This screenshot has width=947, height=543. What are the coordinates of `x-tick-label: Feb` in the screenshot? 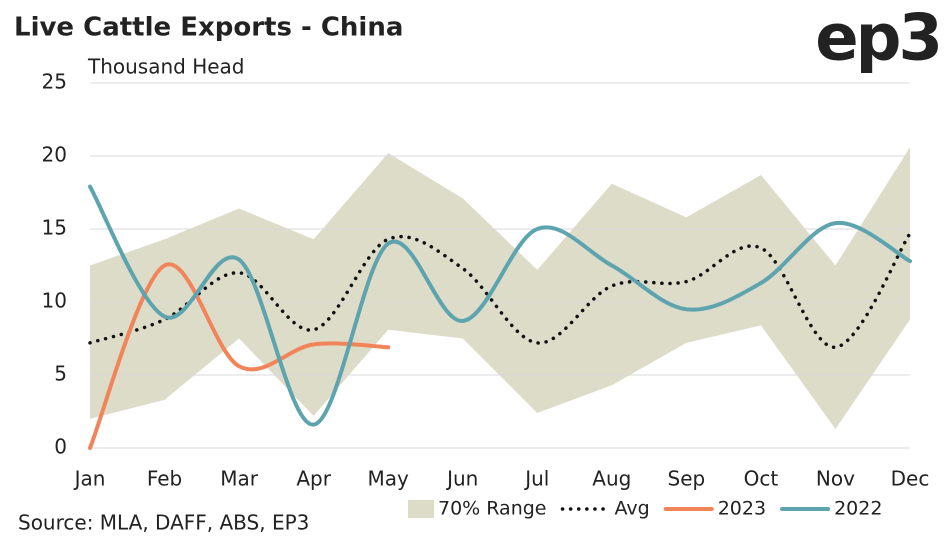 It's located at (164, 479).